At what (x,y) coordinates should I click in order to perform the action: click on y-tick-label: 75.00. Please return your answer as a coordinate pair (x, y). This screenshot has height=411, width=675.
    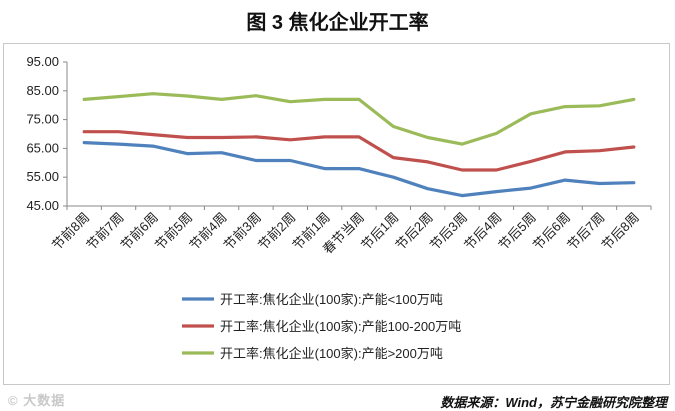
    Looking at the image, I should click on (42, 119).